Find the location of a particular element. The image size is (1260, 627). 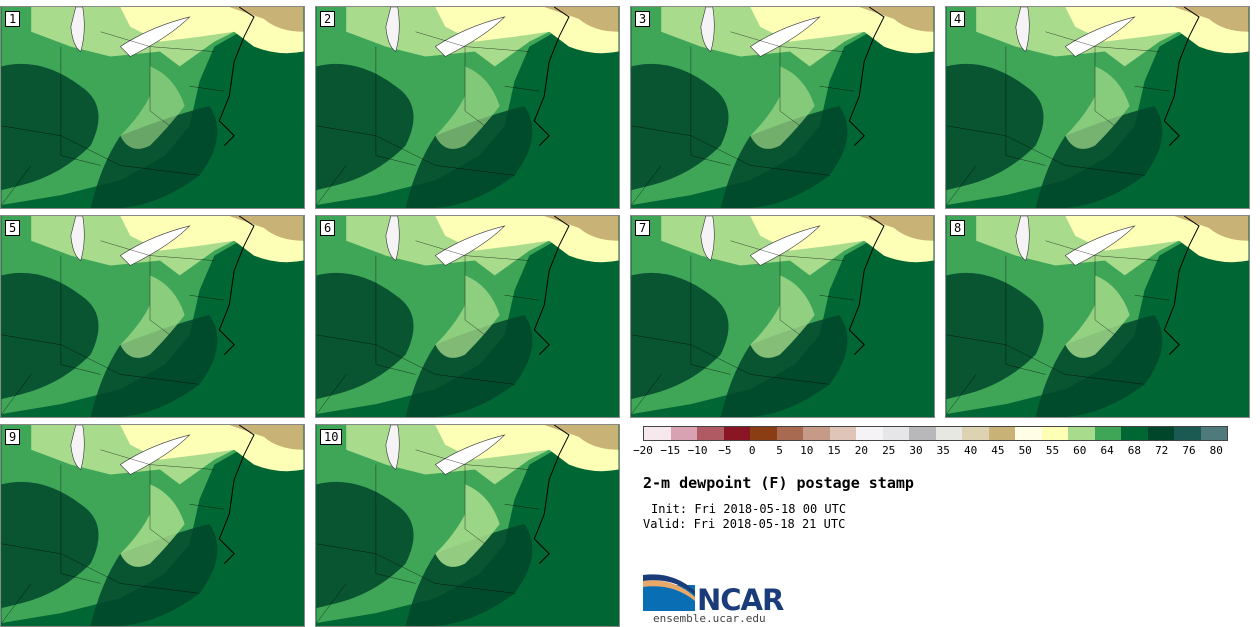

member-number: 4 is located at coordinates (958, 19).